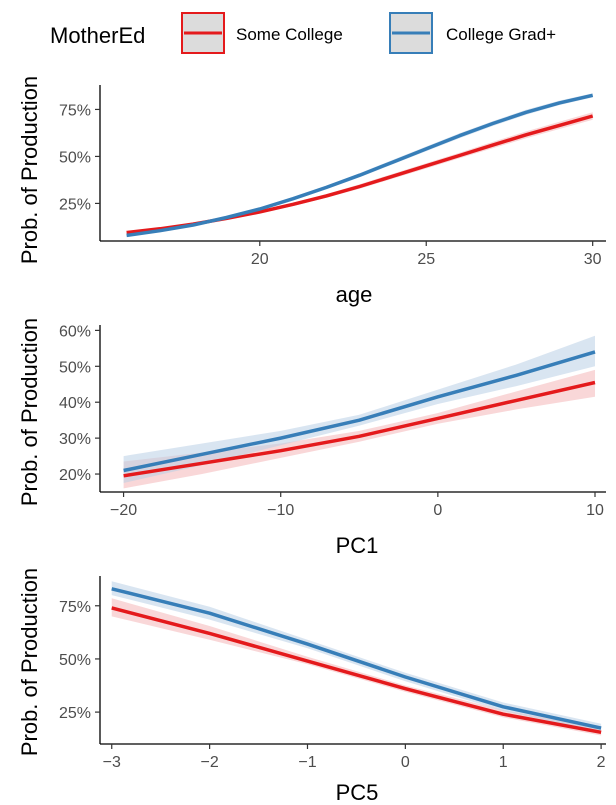 This screenshot has height=805, width=616. What do you see at coordinates (595, 510) in the screenshot?
I see `x-tick-label: 10` at bounding box center [595, 510].